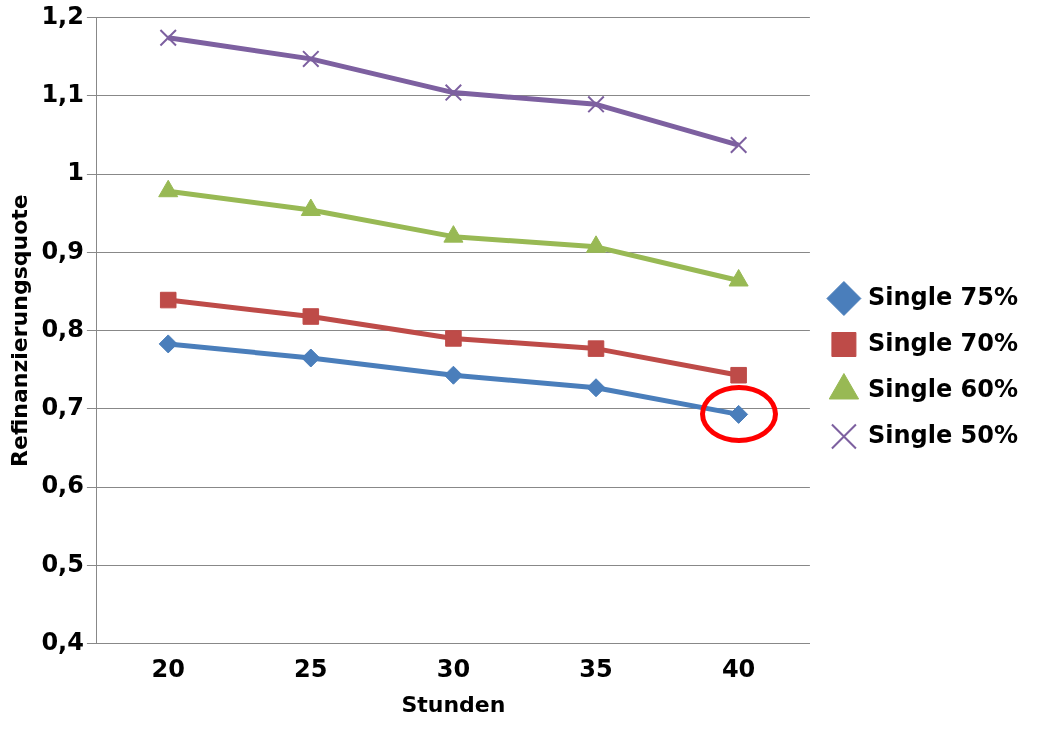 The width and height of the screenshot is (1038, 737). I want to click on x-tick-label: 20, so click(168, 669).